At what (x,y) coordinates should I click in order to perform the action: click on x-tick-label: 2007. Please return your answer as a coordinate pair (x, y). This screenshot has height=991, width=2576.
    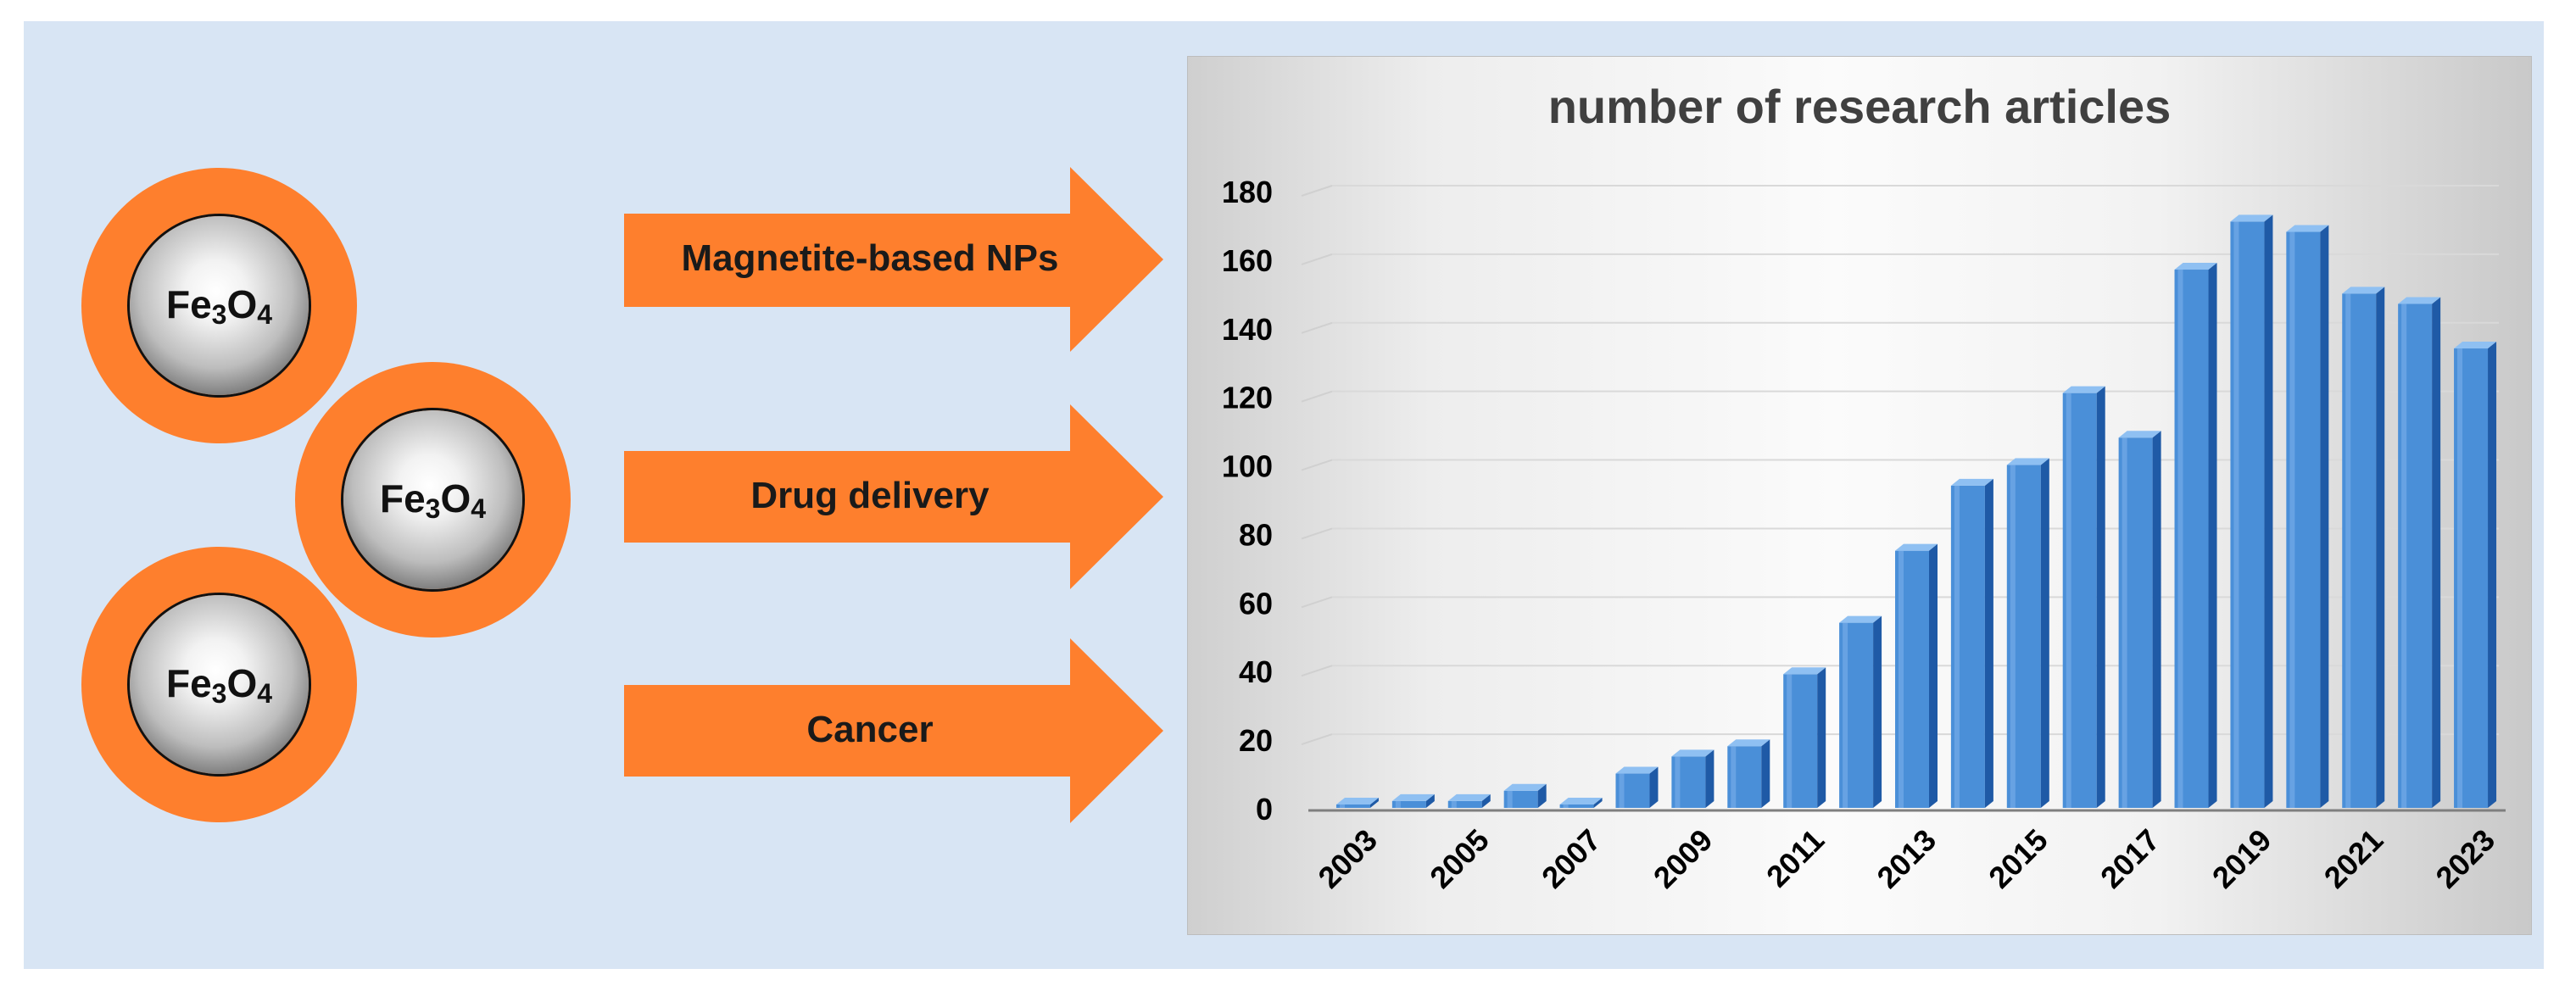
    Looking at the image, I should click on (1571, 859).